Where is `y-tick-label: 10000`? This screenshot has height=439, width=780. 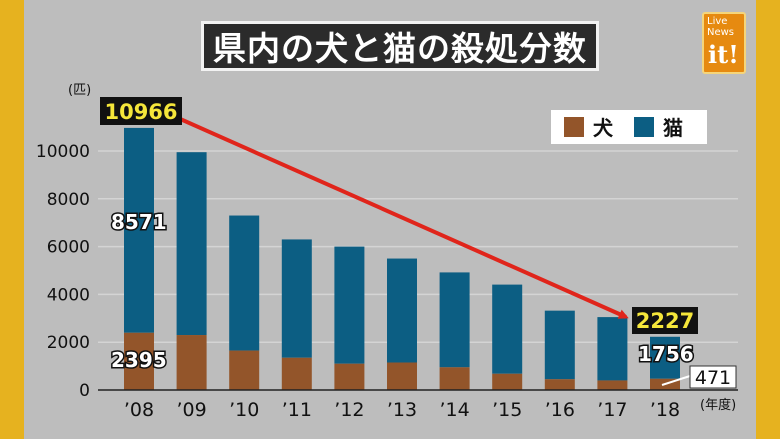 y-tick-label: 10000 is located at coordinates (63, 152).